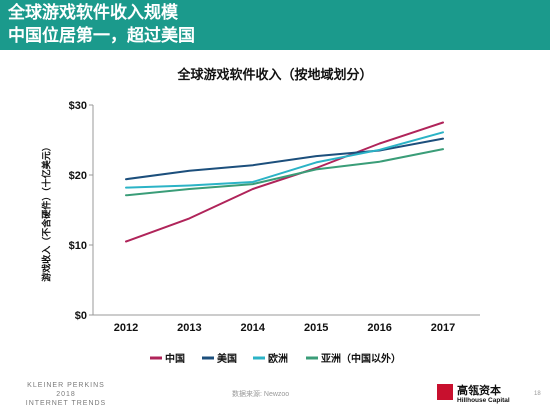 Image resolution: width=550 pixels, height=411 pixels. I want to click on y-tick-label: $0, so click(81, 316).